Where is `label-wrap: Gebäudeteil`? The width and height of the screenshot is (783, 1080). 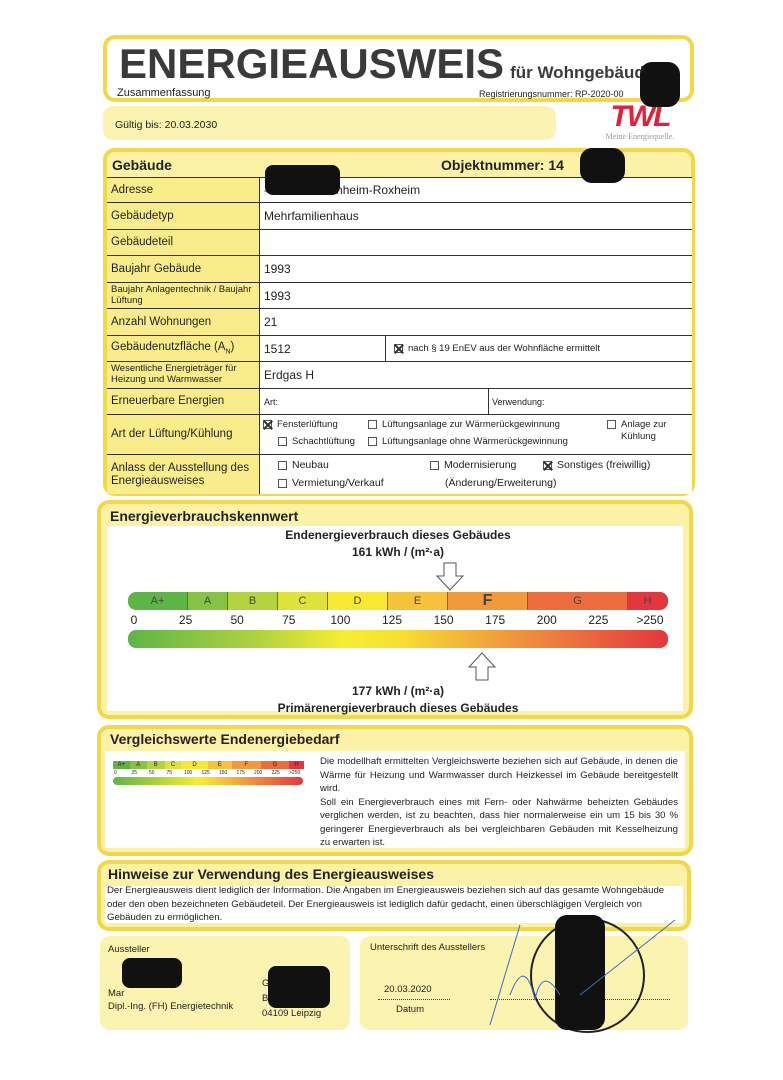 label-wrap: Gebäudeteil is located at coordinates (142, 242).